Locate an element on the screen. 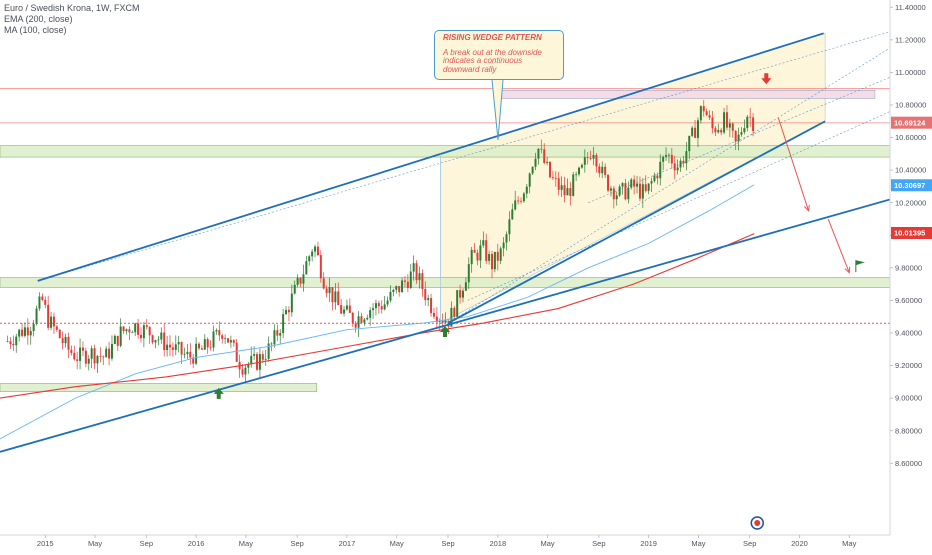  resistance-zone is located at coordinates (686, 94).